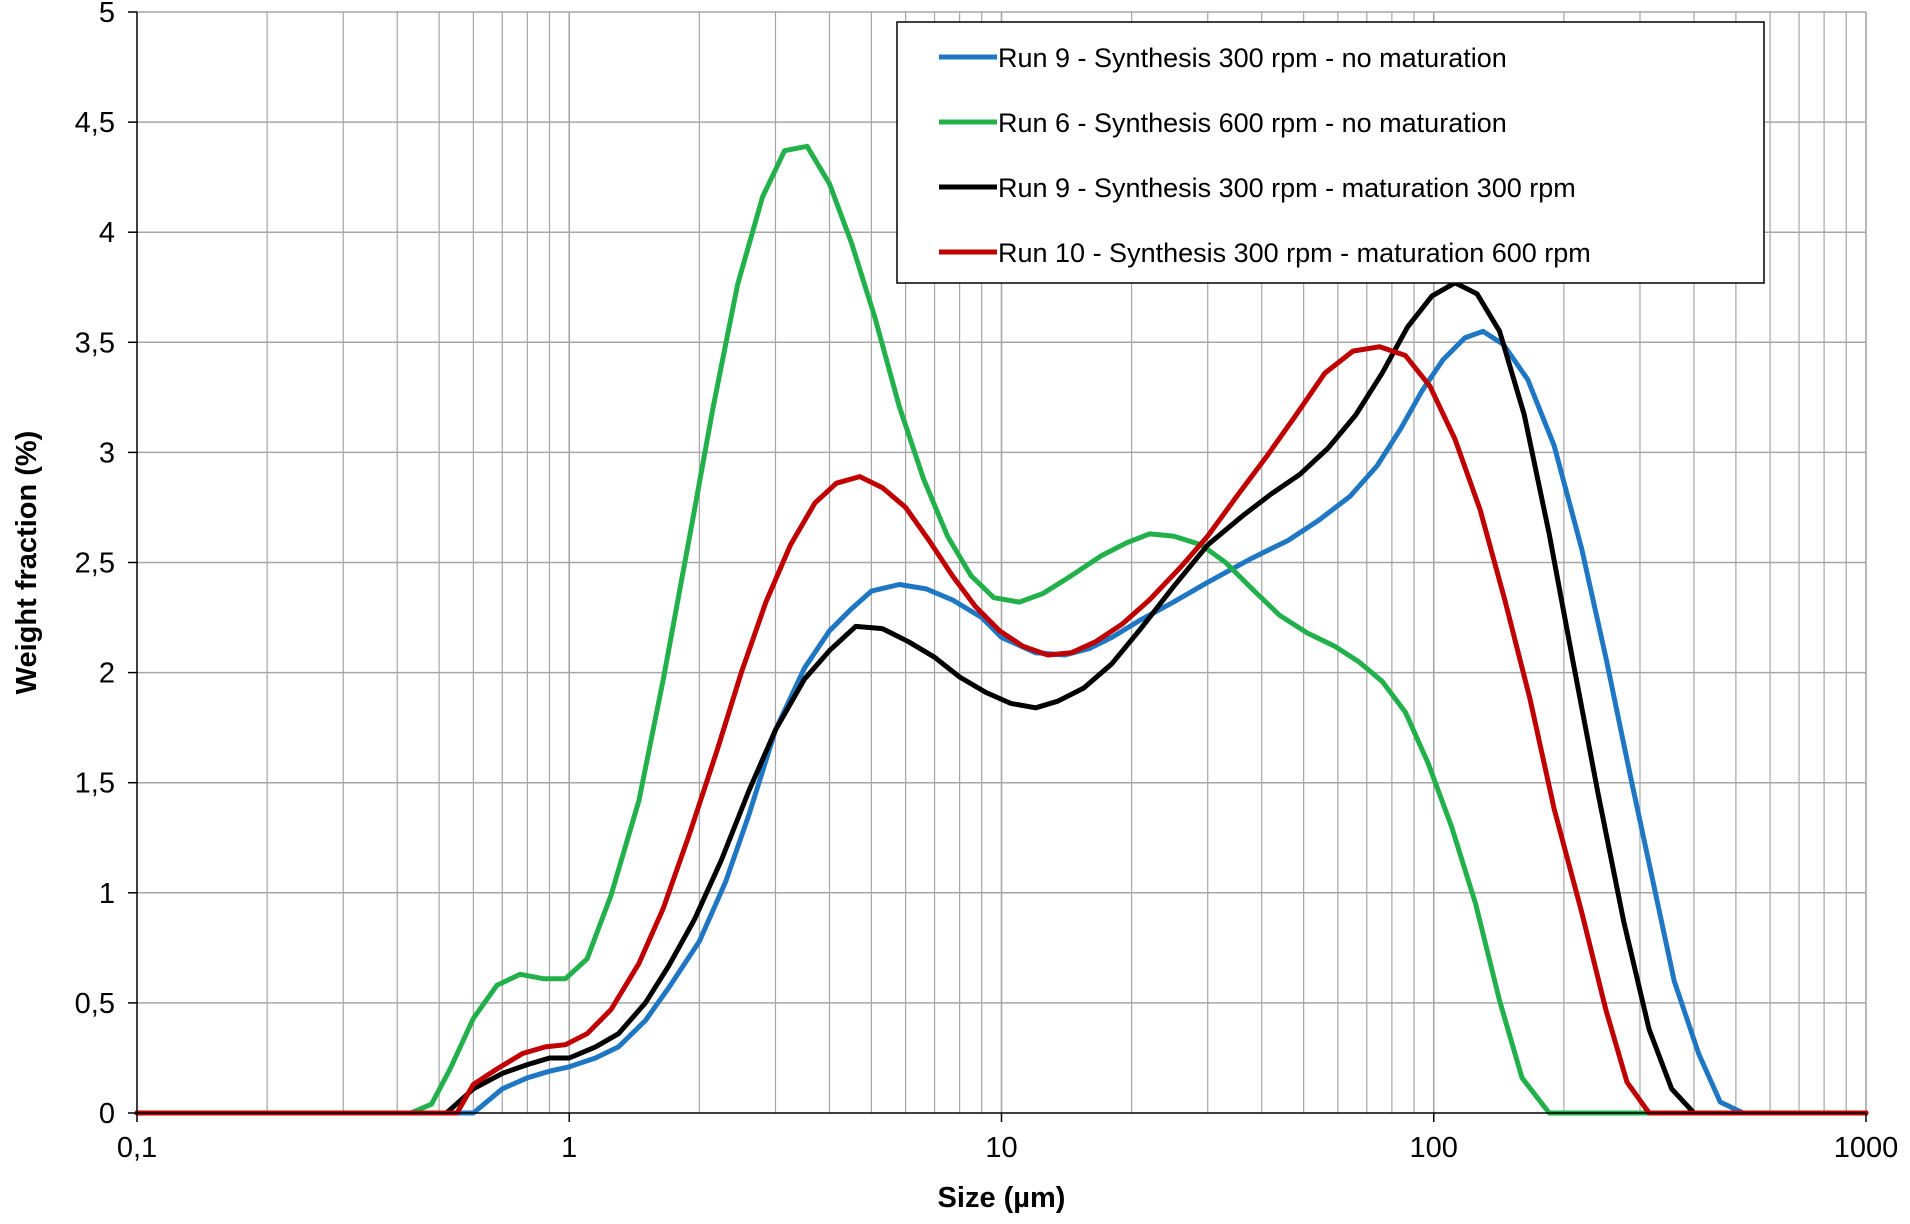 This screenshot has height=1224, width=1910. What do you see at coordinates (107, 453) in the screenshot?
I see `y-tick-label: 3` at bounding box center [107, 453].